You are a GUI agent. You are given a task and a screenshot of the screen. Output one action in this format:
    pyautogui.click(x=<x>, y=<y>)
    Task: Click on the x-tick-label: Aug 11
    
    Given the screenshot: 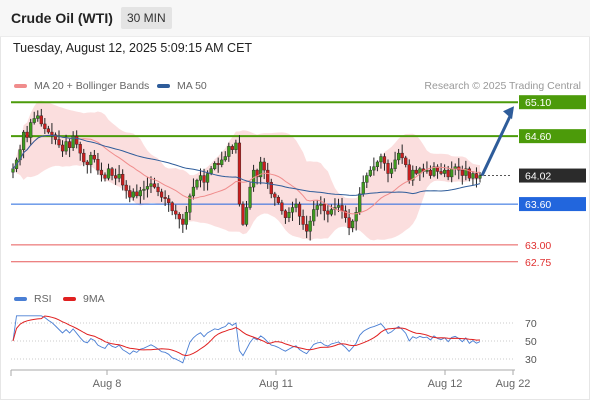 What is the action you would take?
    pyautogui.click(x=276, y=384)
    